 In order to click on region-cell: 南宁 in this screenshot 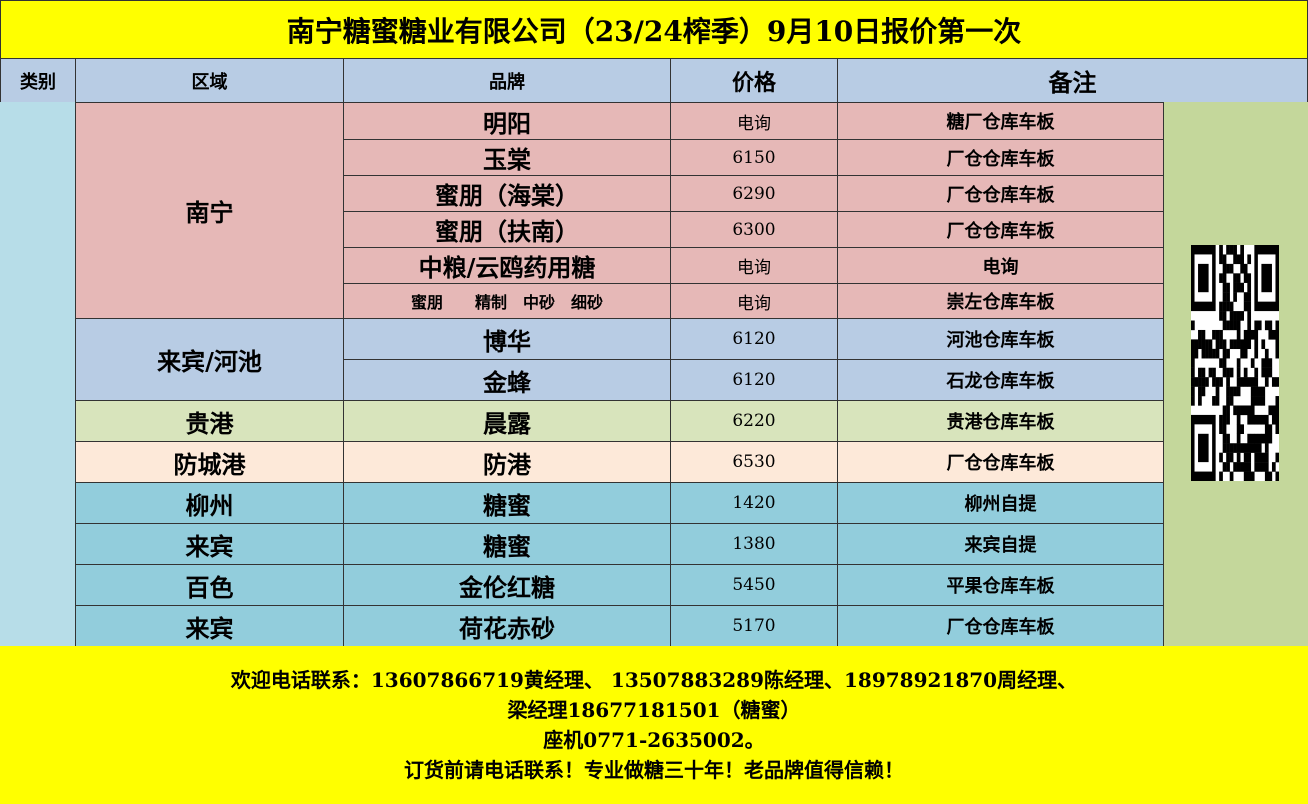, I will do `click(209, 210)`.